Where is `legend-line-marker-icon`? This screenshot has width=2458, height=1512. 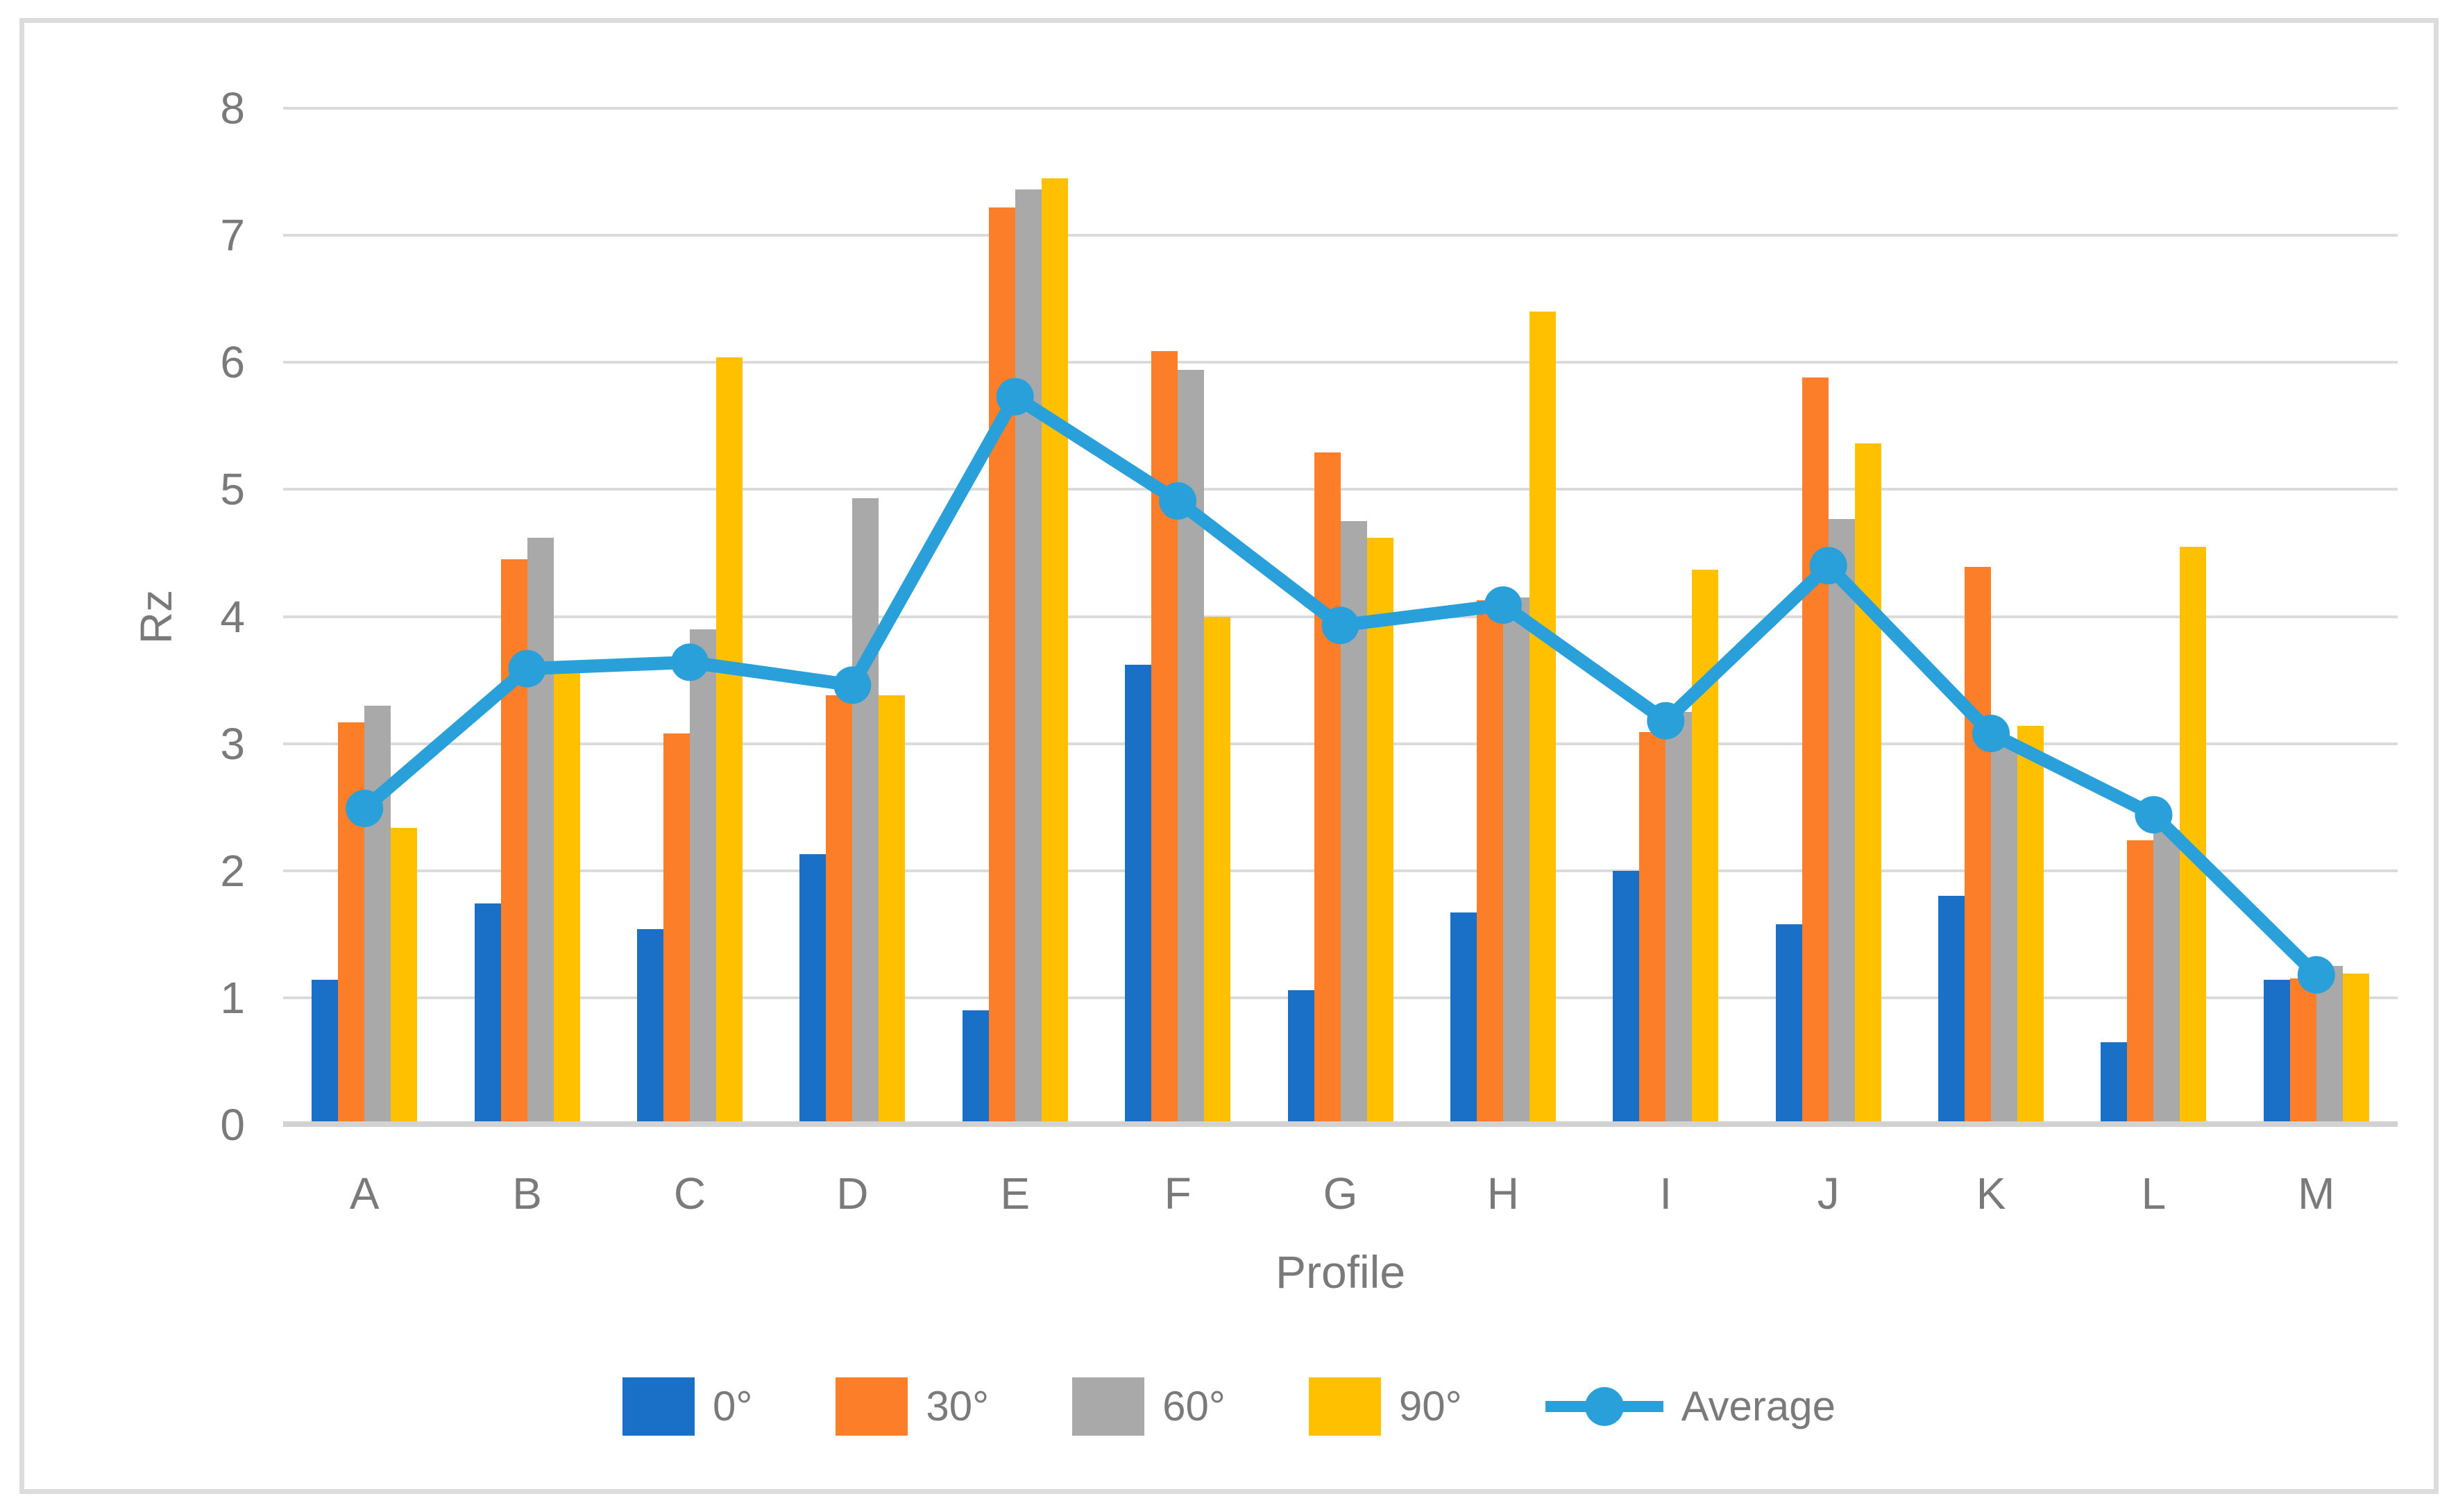
legend-line-marker-icon is located at coordinates (1604, 1406).